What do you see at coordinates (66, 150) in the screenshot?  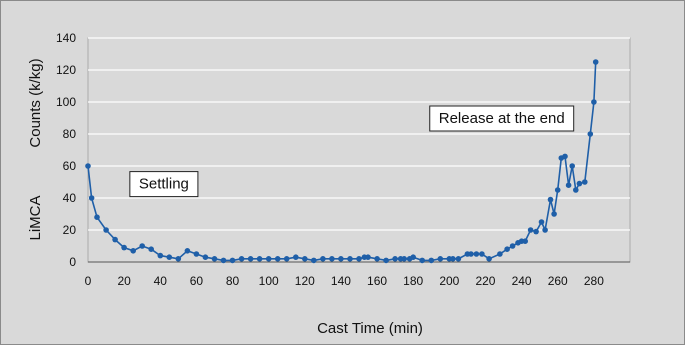 I see `y-tick-labels: 0 20 40 60 80 100 120 140` at bounding box center [66, 150].